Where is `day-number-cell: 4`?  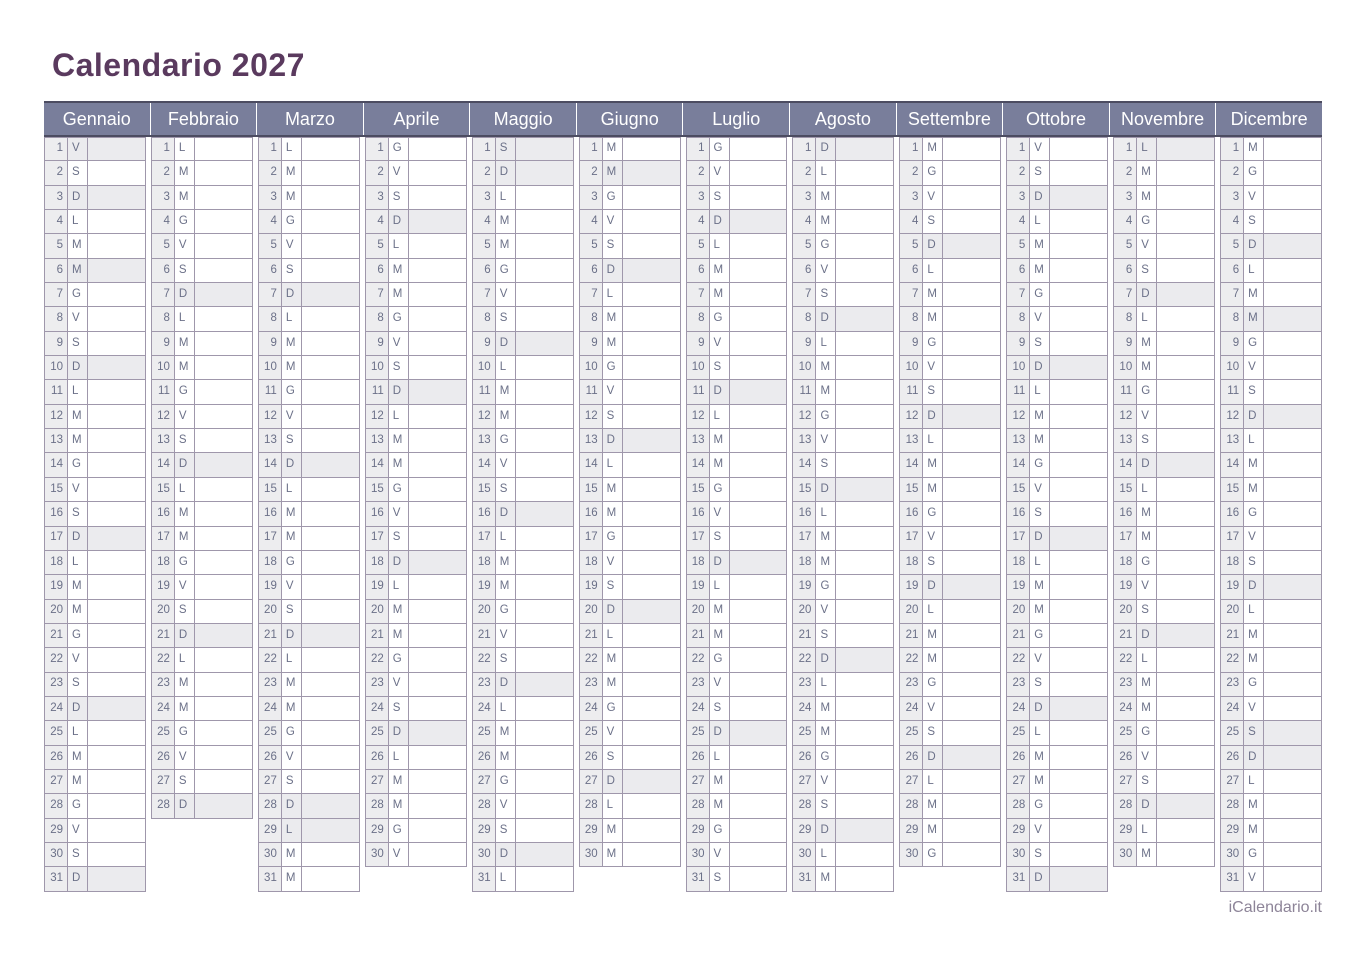 day-number-cell: 4 is located at coordinates (376, 222).